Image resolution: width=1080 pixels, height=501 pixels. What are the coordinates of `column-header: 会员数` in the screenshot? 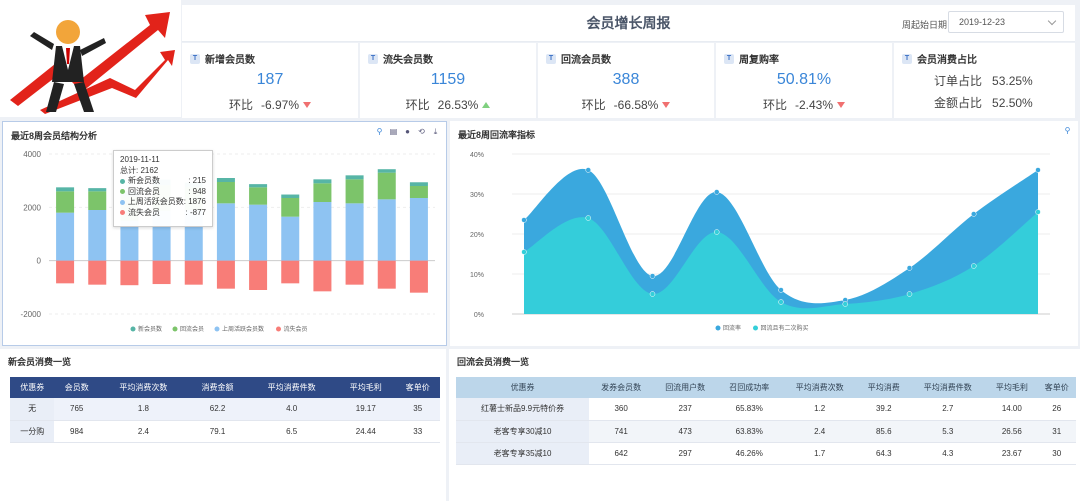 It's located at (76, 387).